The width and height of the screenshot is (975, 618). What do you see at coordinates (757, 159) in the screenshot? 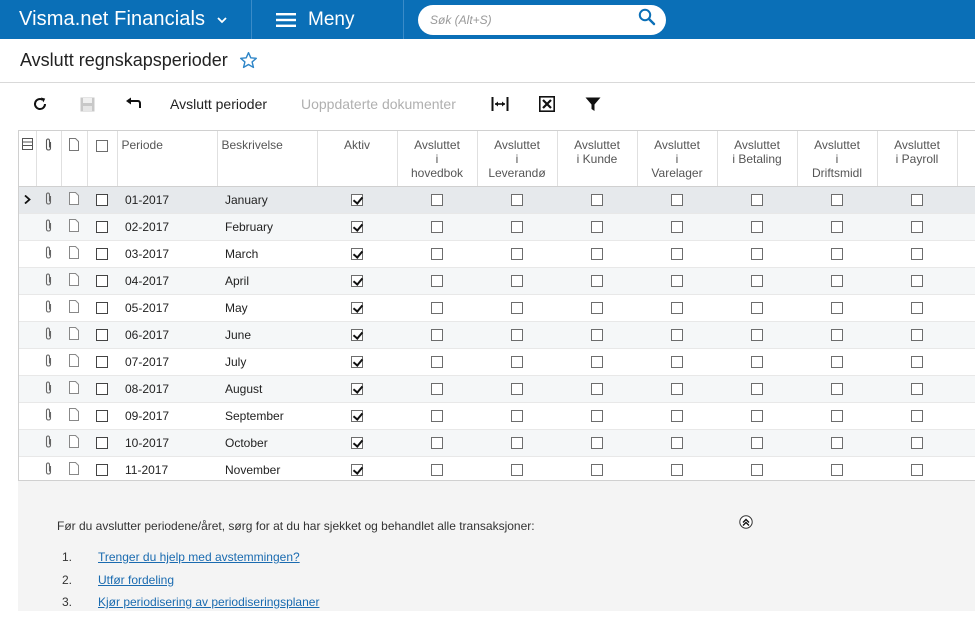
I see `column-header-closed-ca: Avsluttet i Betaling` at bounding box center [757, 159].